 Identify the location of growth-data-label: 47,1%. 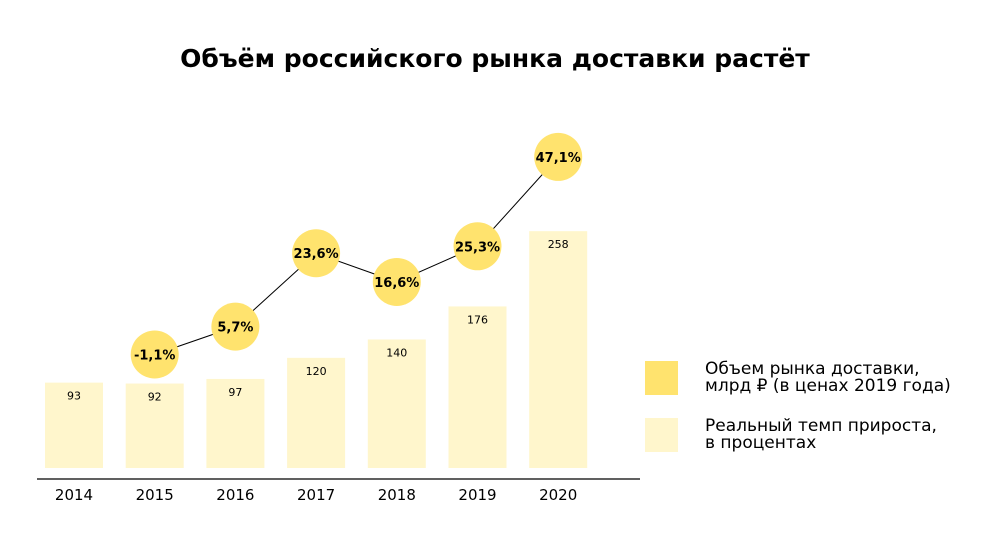
(558, 158).